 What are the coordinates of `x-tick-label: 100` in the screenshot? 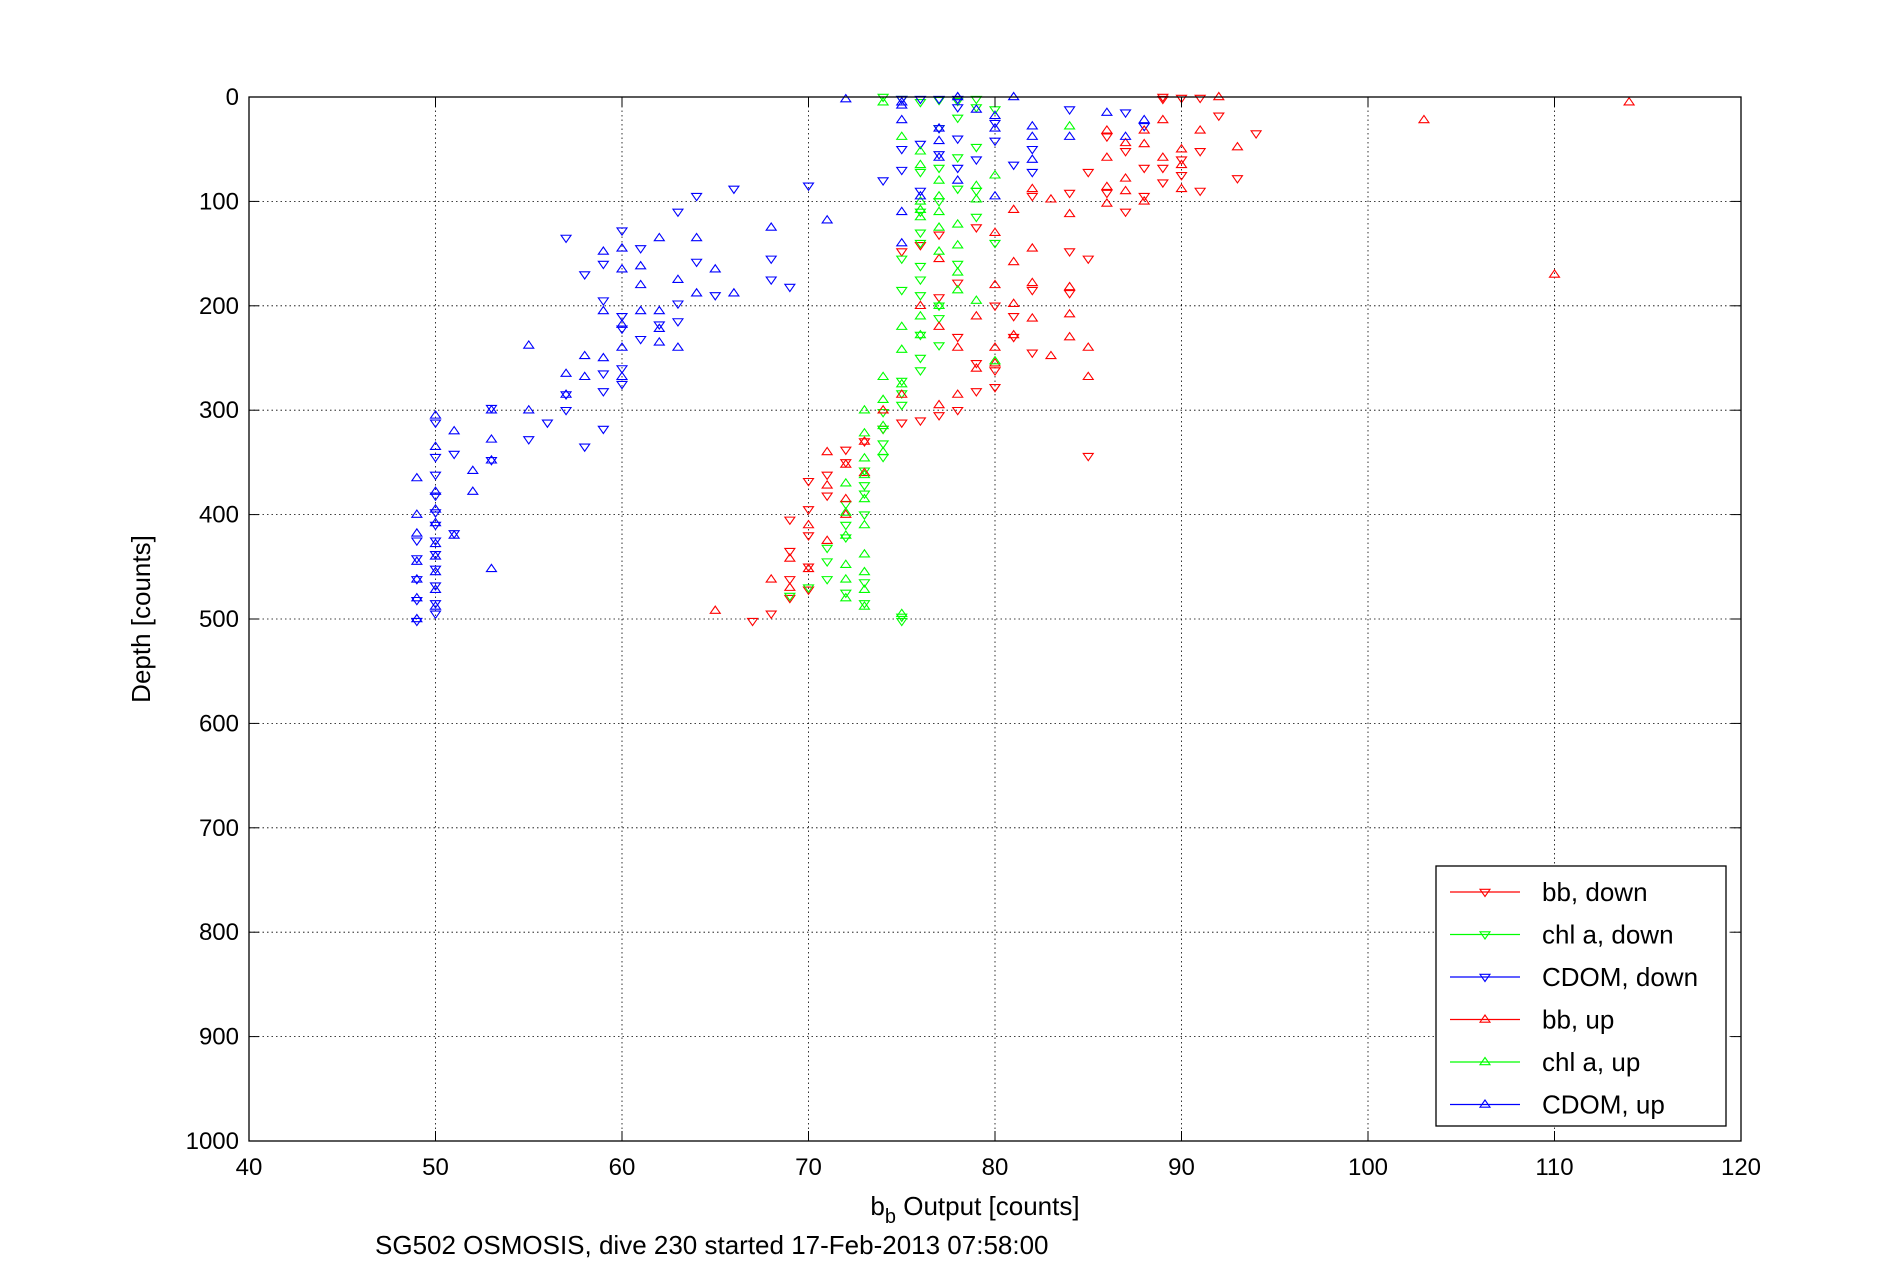 It's located at (1368, 1167).